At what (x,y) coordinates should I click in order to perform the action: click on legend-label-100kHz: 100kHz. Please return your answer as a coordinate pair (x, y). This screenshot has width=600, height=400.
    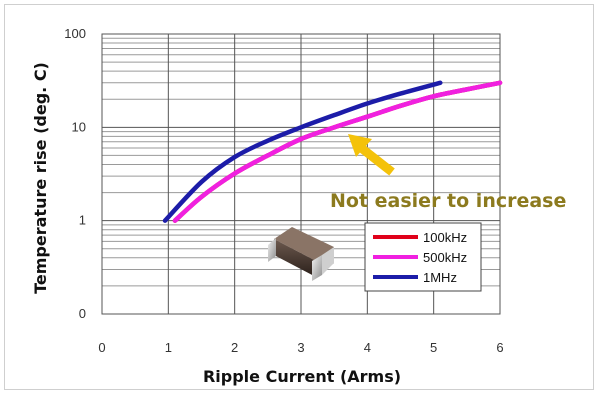
    Looking at the image, I should click on (445, 237).